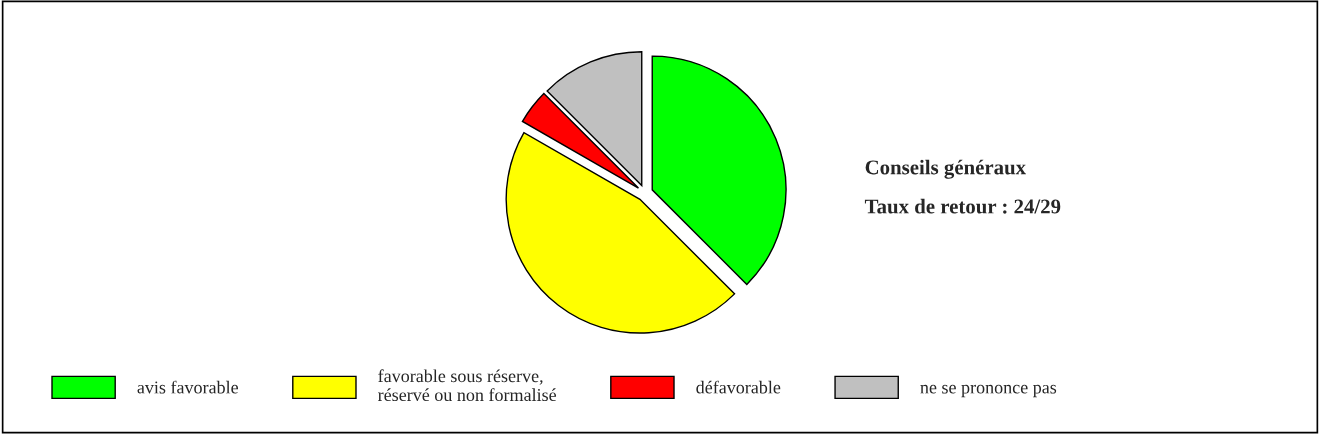  Describe the element at coordinates (962, 206) in the screenshot. I see `text: Taux de retour : 24/29` at that location.